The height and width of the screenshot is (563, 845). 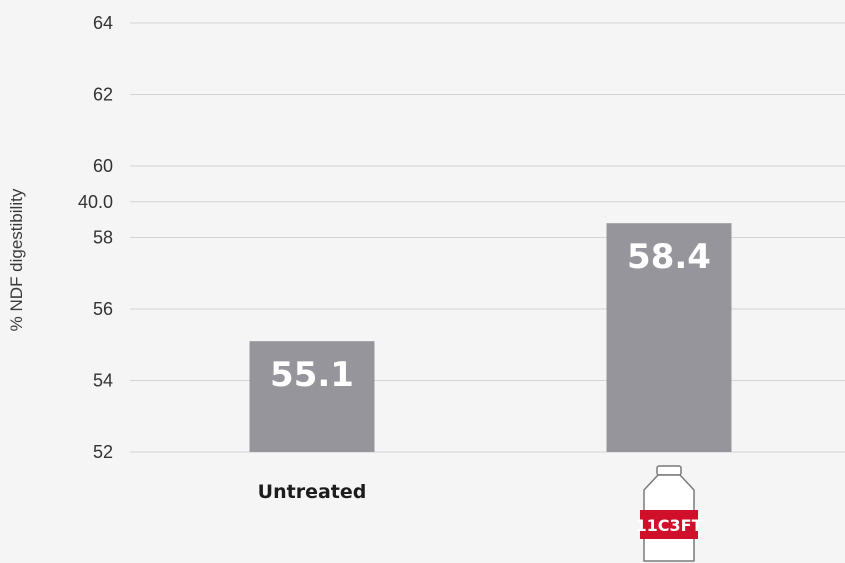 I want to click on y-axis-ticks: 52 54 56 58 40.0 60 62 64, so click(x=95, y=237).